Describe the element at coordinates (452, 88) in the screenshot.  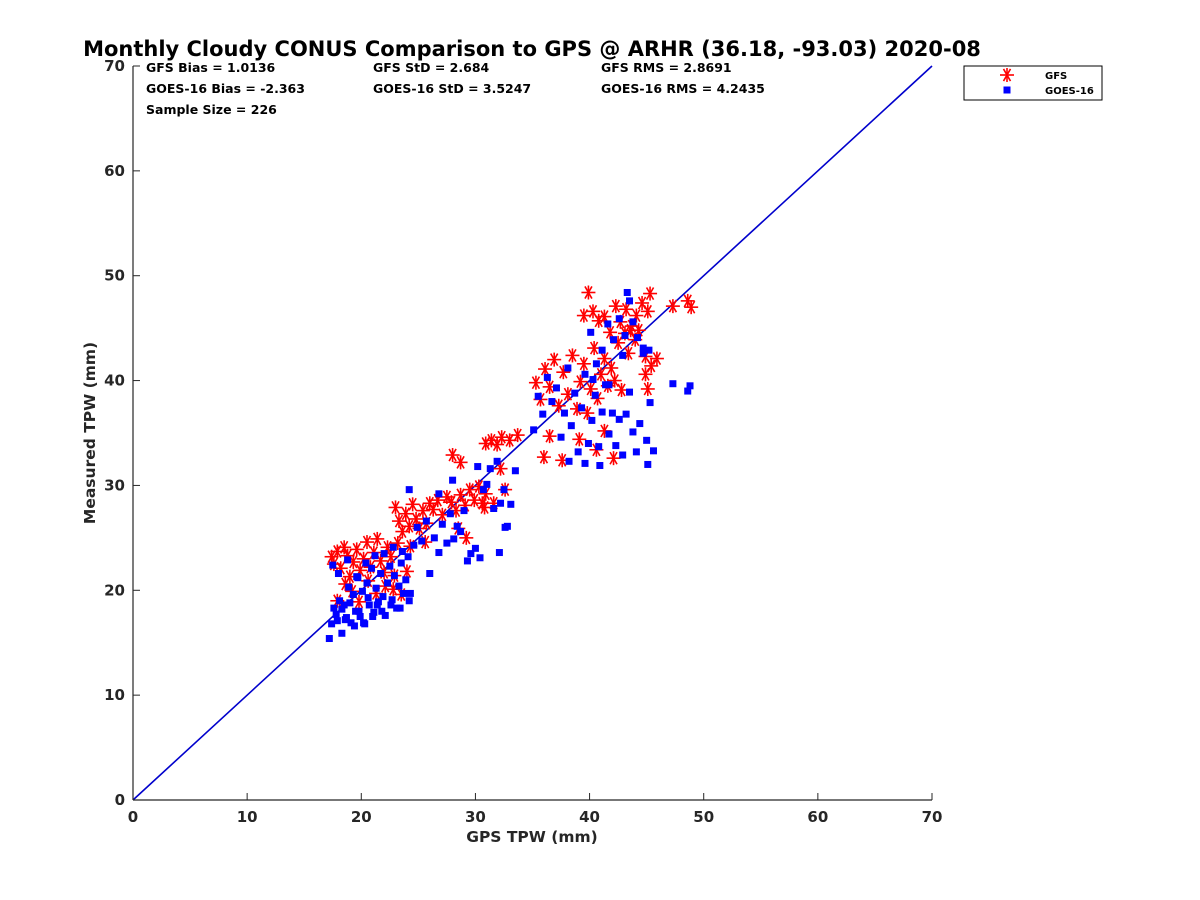
I see `stat-text: GOES-16 StD = 3.5247` at that location.